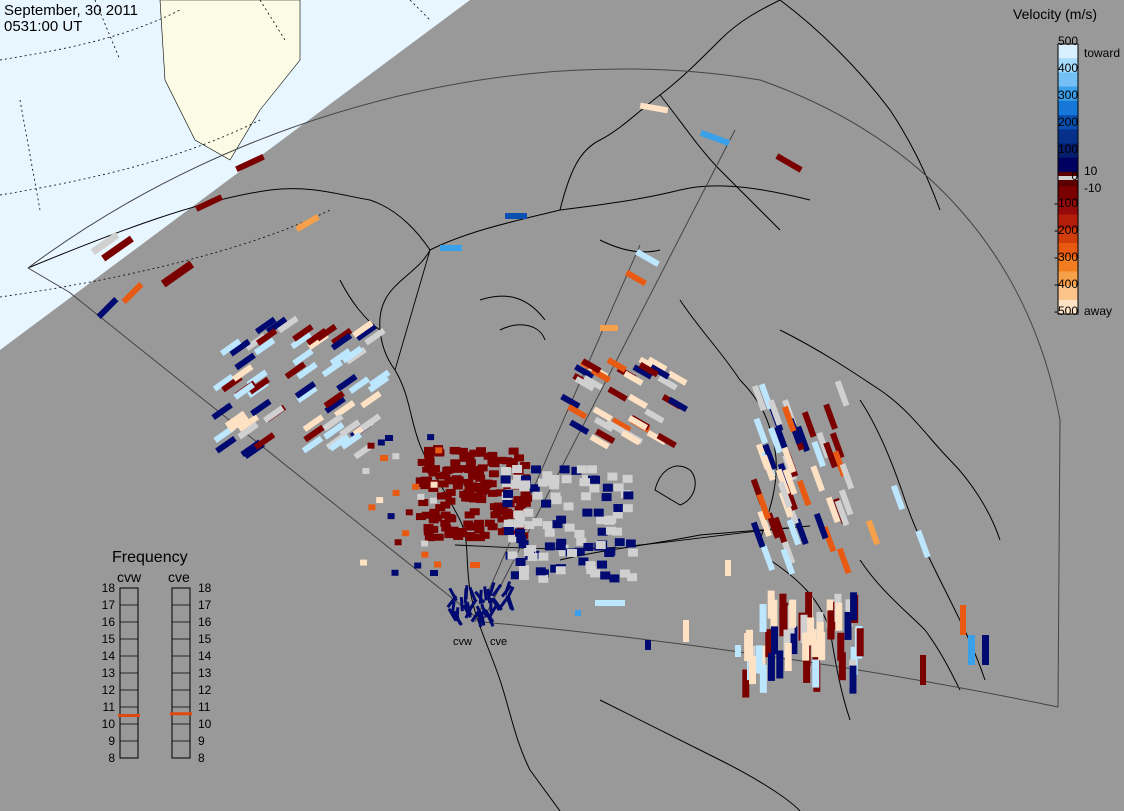 Image resolution: width=1124 pixels, height=811 pixels. Describe the element at coordinates (1065, 257) in the screenshot. I see `vel-tick-minus300: -300` at that location.